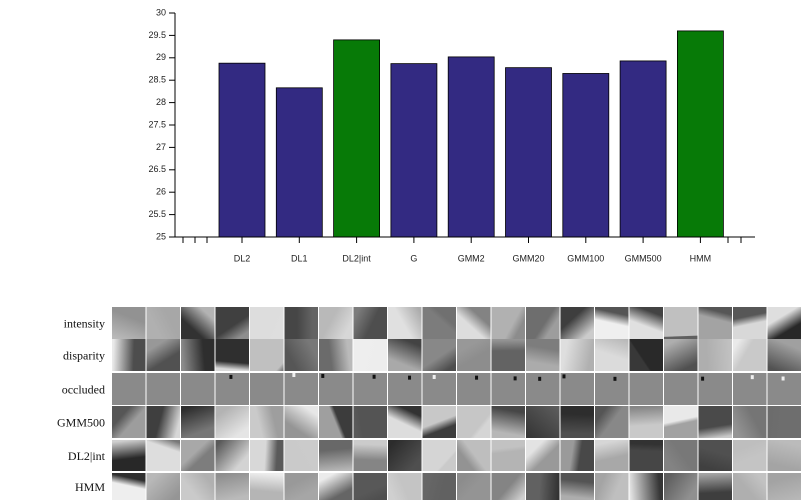 The height and width of the screenshot is (501, 801). Describe the element at coordinates (161, 192) in the screenshot. I see `y-tick-label: 26` at that location.